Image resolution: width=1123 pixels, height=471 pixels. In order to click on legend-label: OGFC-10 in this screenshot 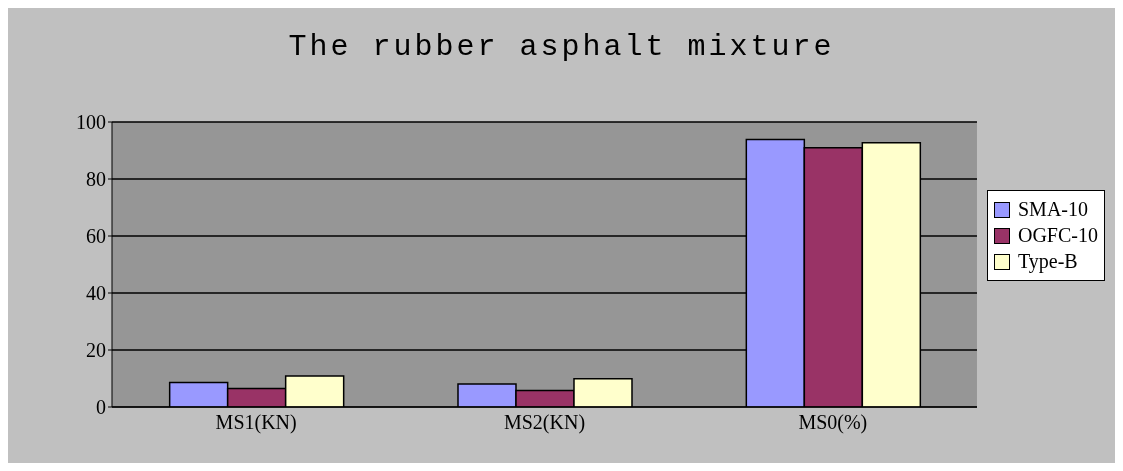, I will do `click(1057, 235)`.